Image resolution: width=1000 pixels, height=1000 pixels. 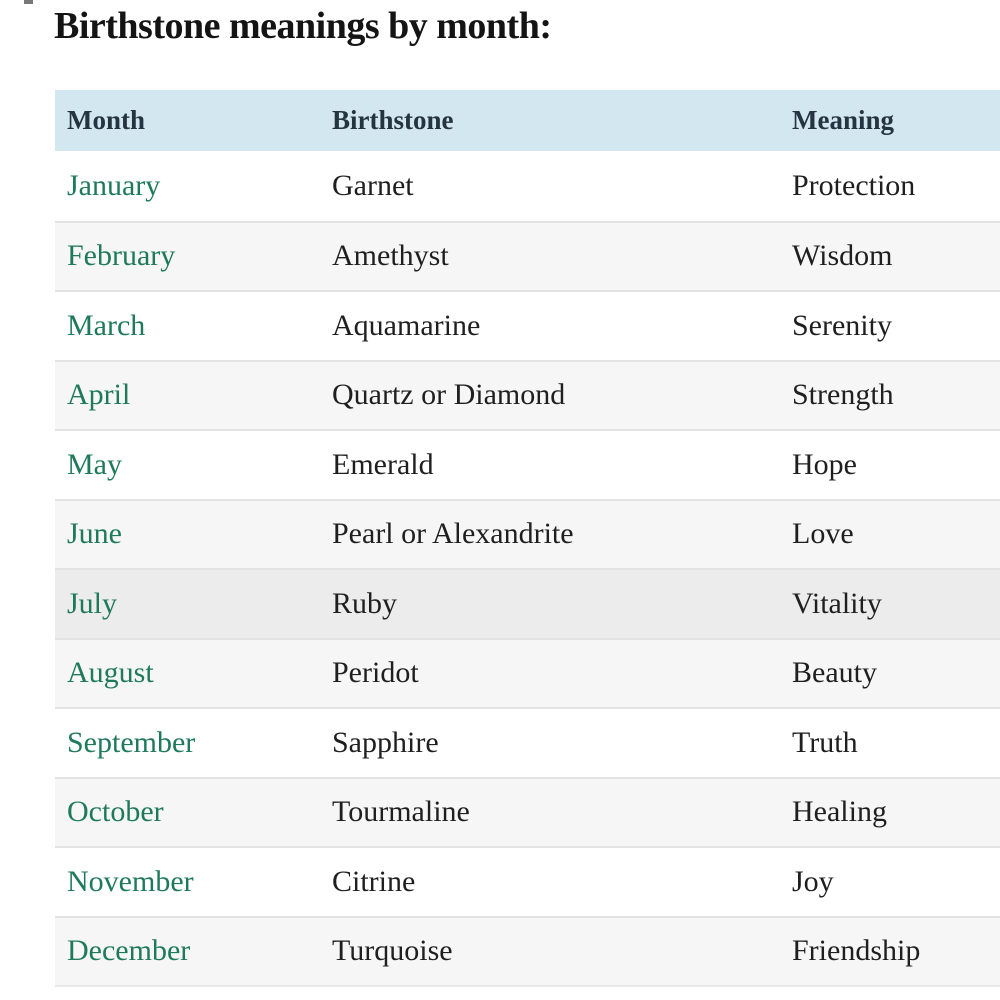 I want to click on month-link: April, so click(x=99, y=395).